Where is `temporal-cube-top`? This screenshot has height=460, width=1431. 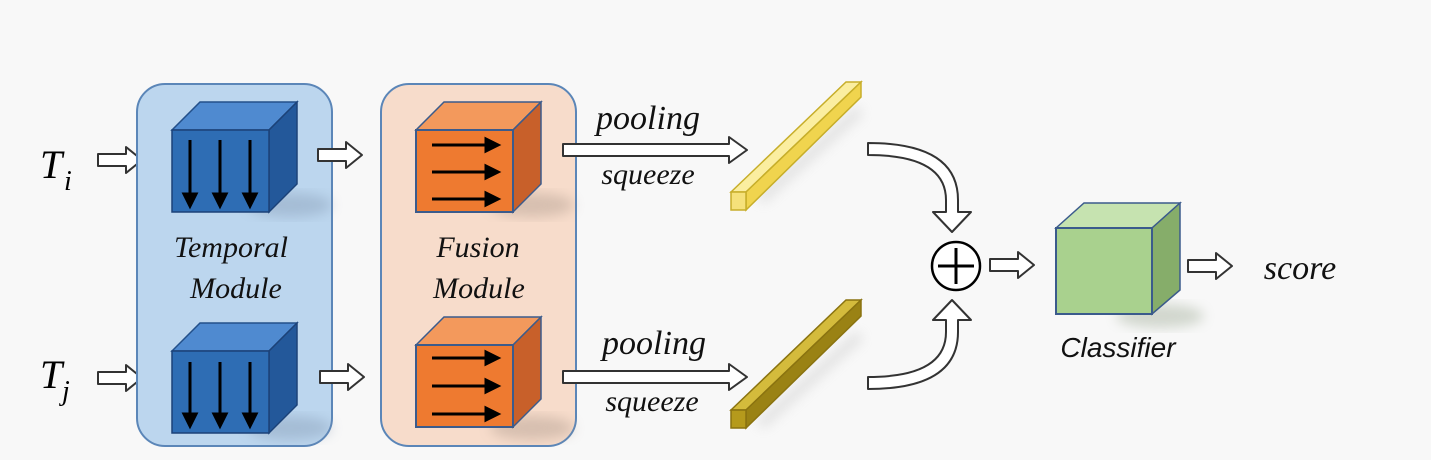
temporal-cube-top is located at coordinates (251, 158).